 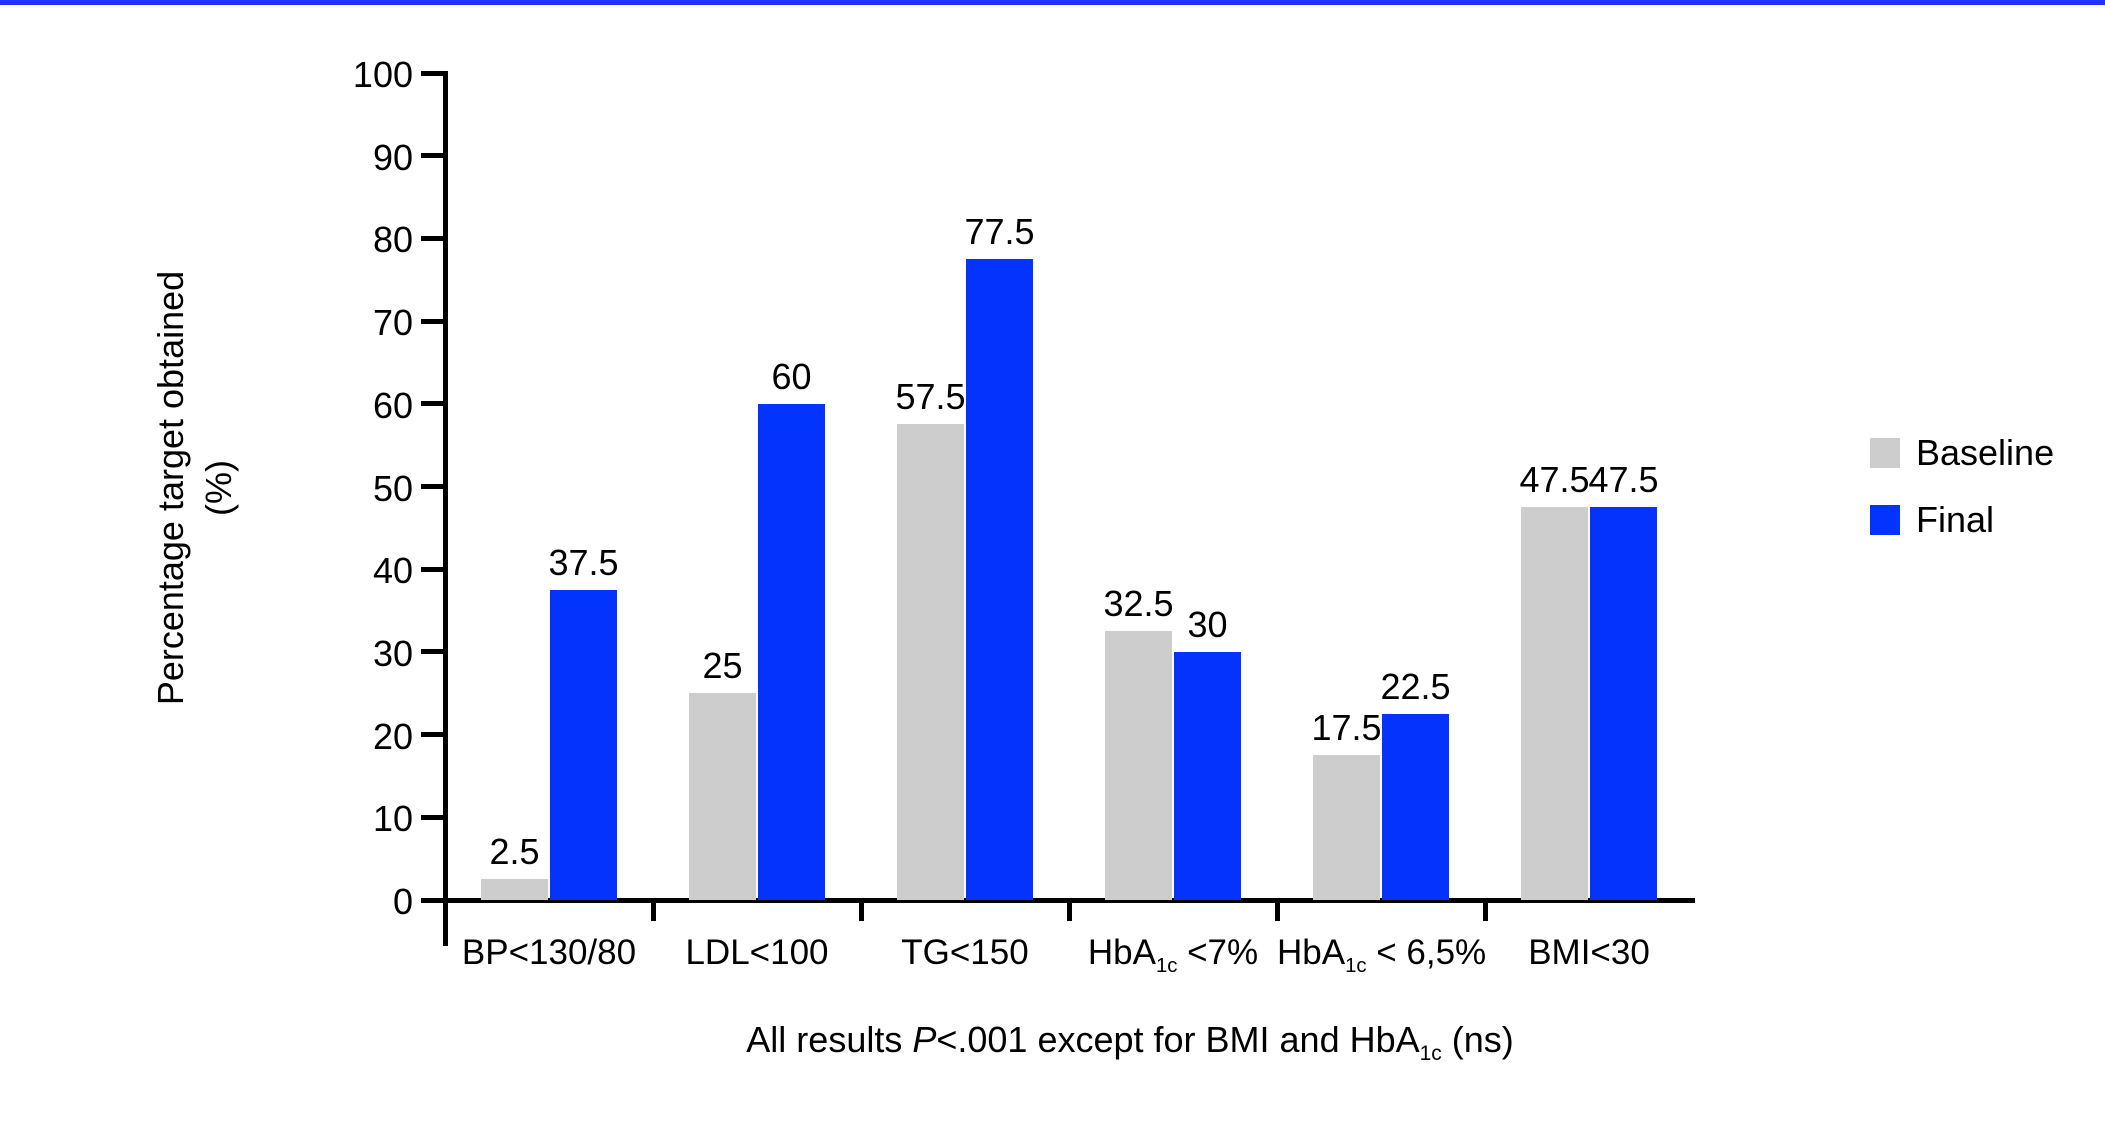 What do you see at coordinates (930, 397) in the screenshot?
I see `bar-value-label: 57.5` at bounding box center [930, 397].